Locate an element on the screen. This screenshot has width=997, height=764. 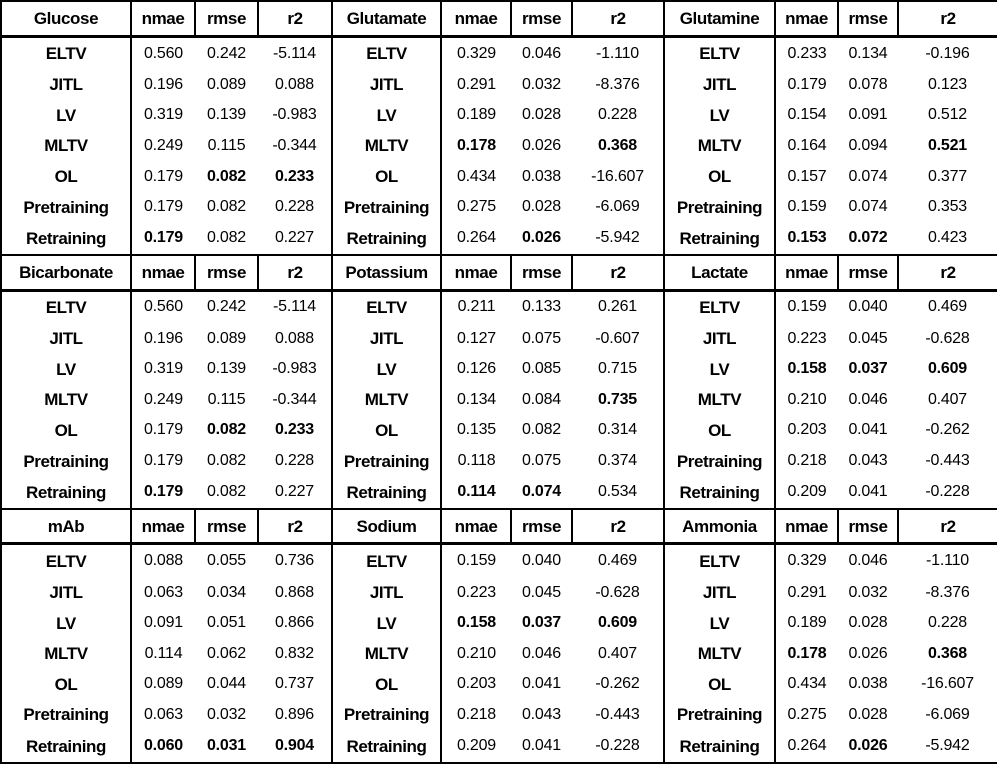
metric-value: 0.088 is located at coordinates (295, 85).